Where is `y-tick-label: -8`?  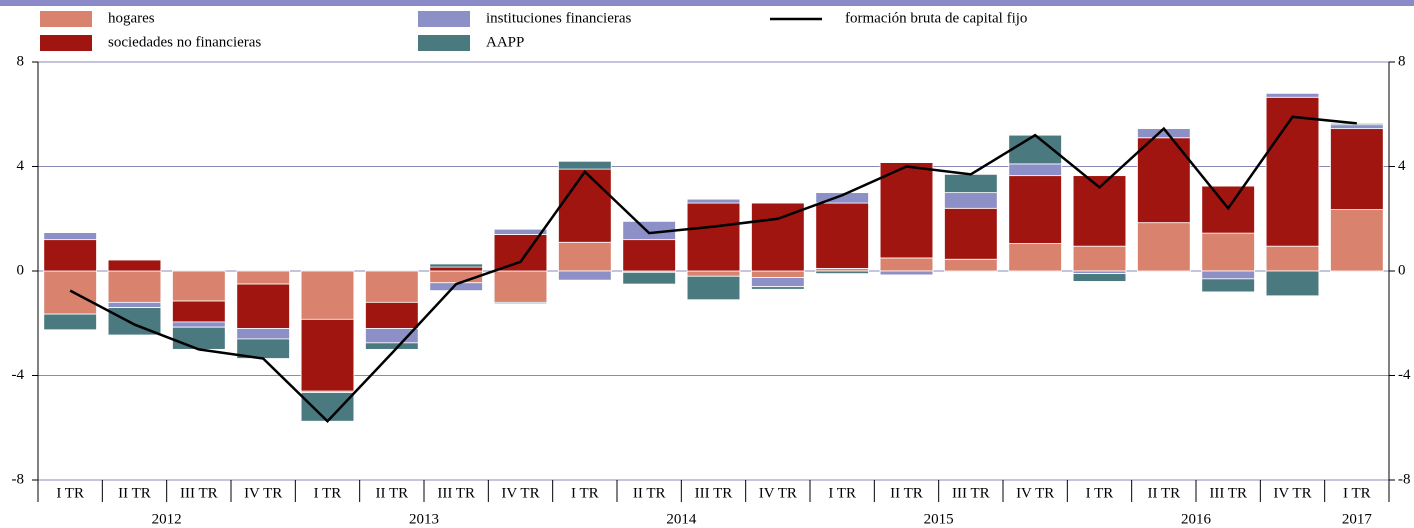
y-tick-label: -8 is located at coordinates (18, 479).